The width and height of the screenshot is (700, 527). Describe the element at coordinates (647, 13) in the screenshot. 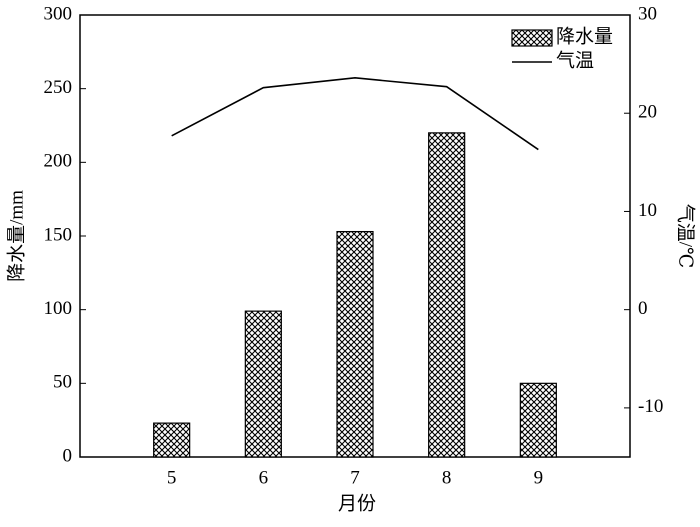

I see `y2-tick-label: 30` at that location.